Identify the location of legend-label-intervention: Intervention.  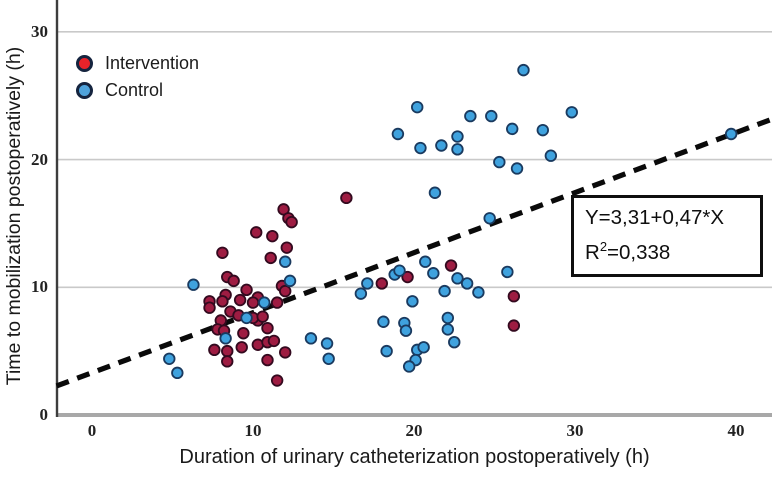
(152, 63).